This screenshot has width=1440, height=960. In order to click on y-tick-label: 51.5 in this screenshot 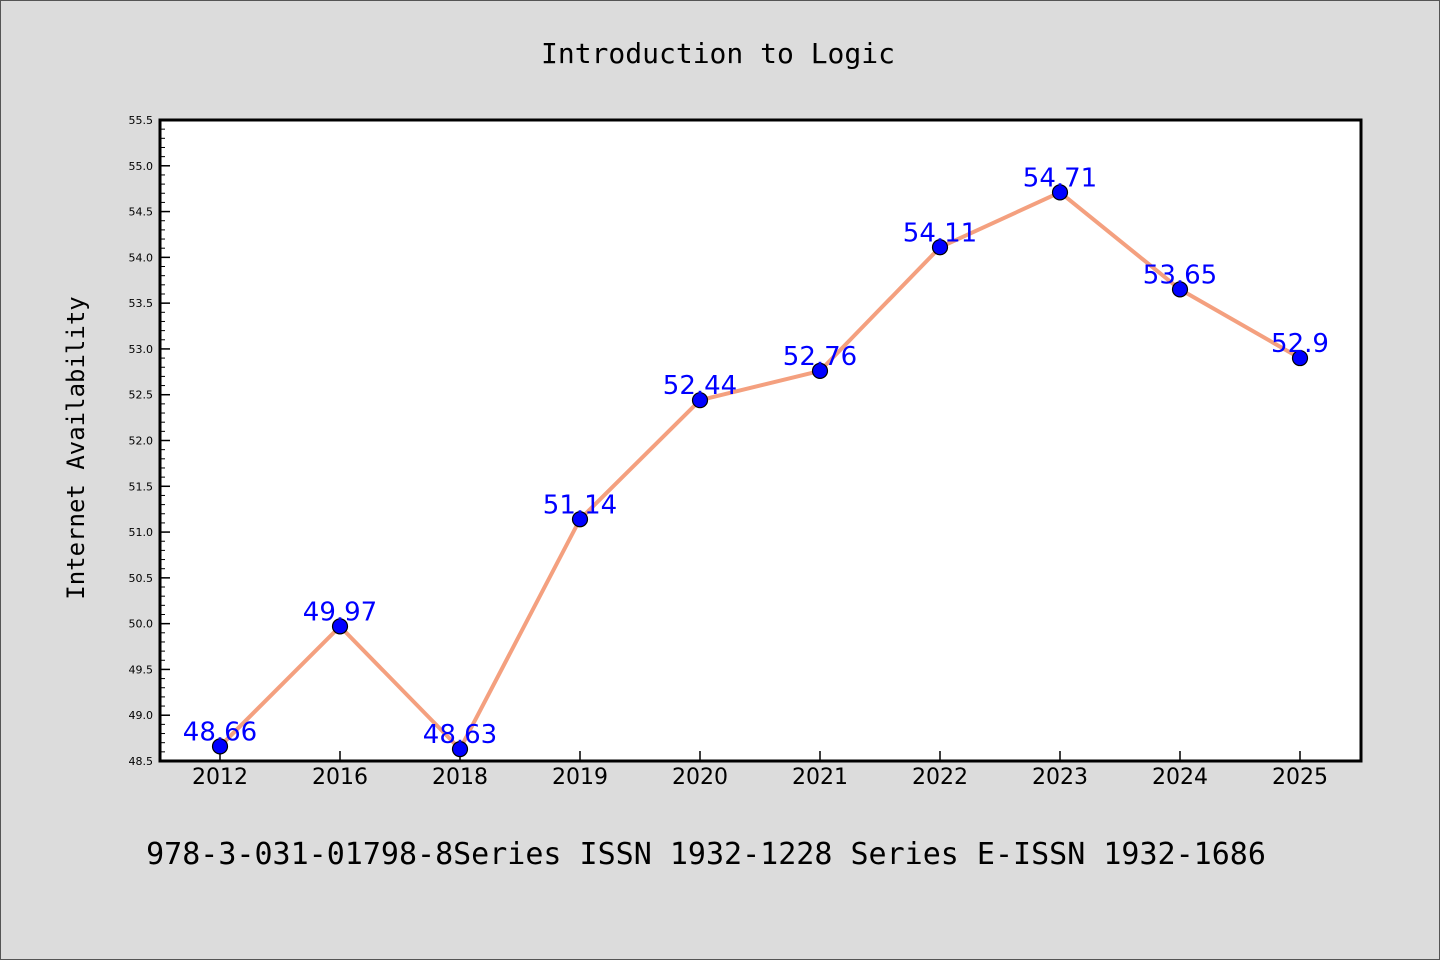, I will do `click(141, 486)`.